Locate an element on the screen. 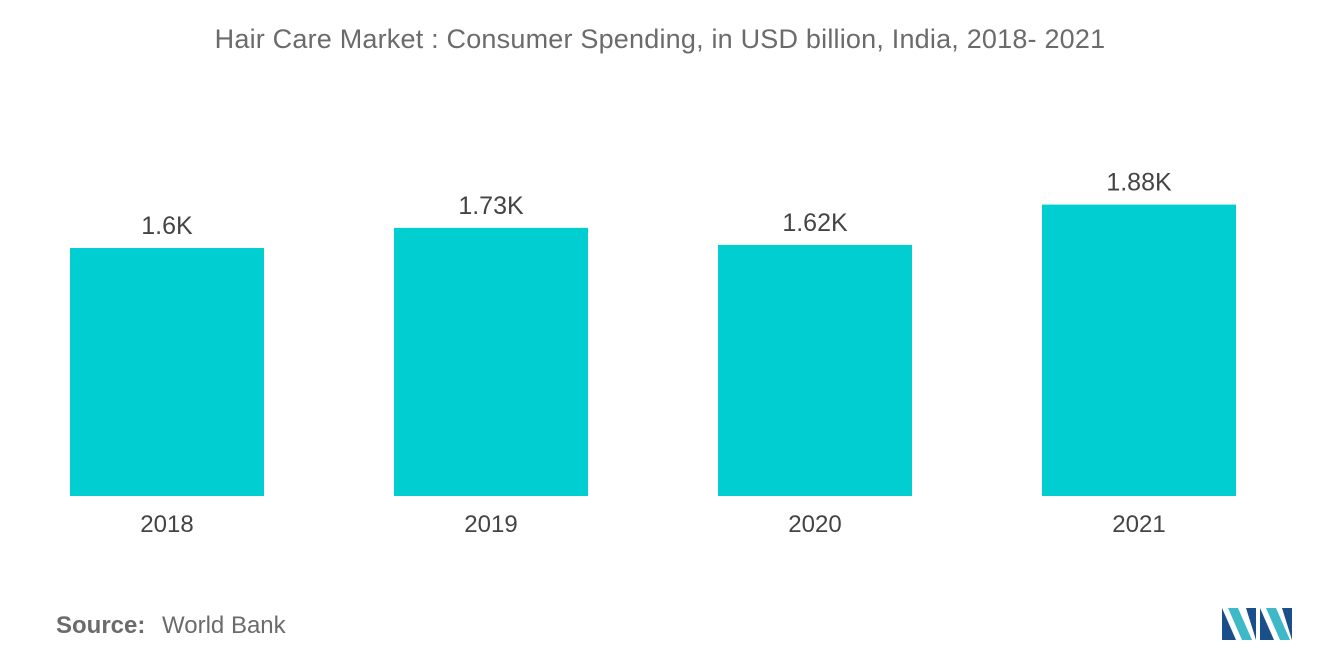  data-label-2018: 1.6K is located at coordinates (167, 226).